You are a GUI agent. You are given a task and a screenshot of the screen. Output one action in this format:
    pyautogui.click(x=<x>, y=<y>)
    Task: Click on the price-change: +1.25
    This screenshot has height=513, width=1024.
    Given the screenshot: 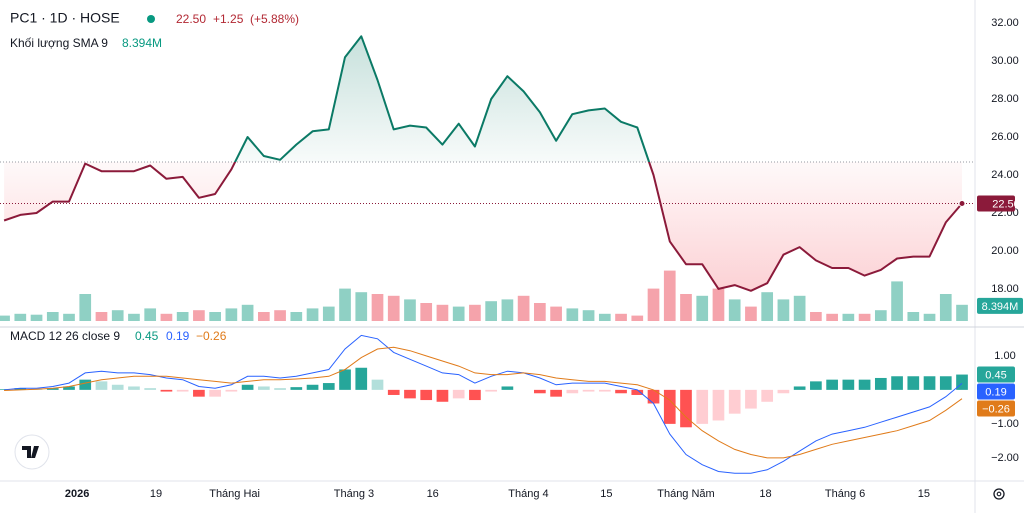 What is the action you would take?
    pyautogui.click(x=228, y=19)
    